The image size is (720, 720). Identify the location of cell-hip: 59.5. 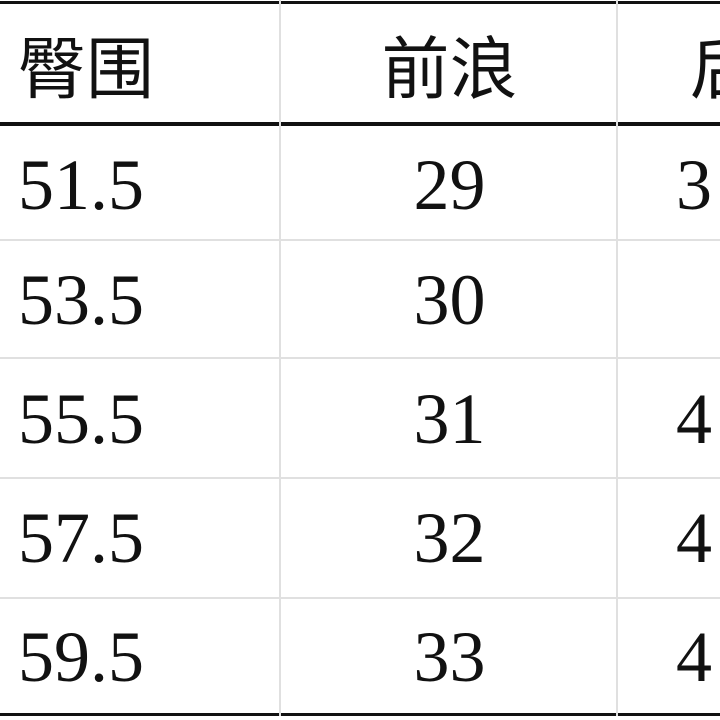
(81, 656).